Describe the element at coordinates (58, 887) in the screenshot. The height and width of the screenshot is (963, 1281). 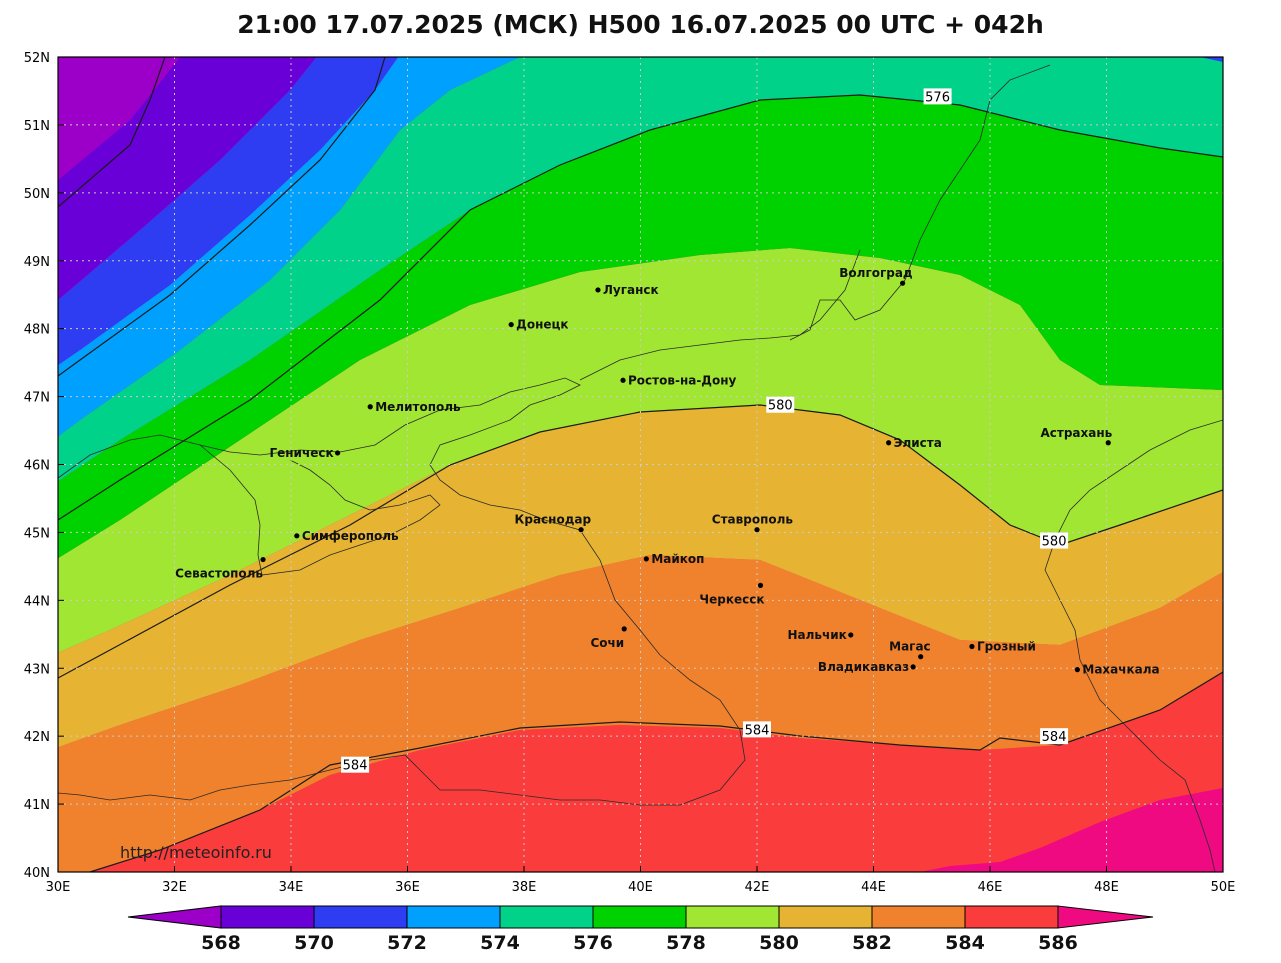
I see `x-tick-label: 30E` at that location.